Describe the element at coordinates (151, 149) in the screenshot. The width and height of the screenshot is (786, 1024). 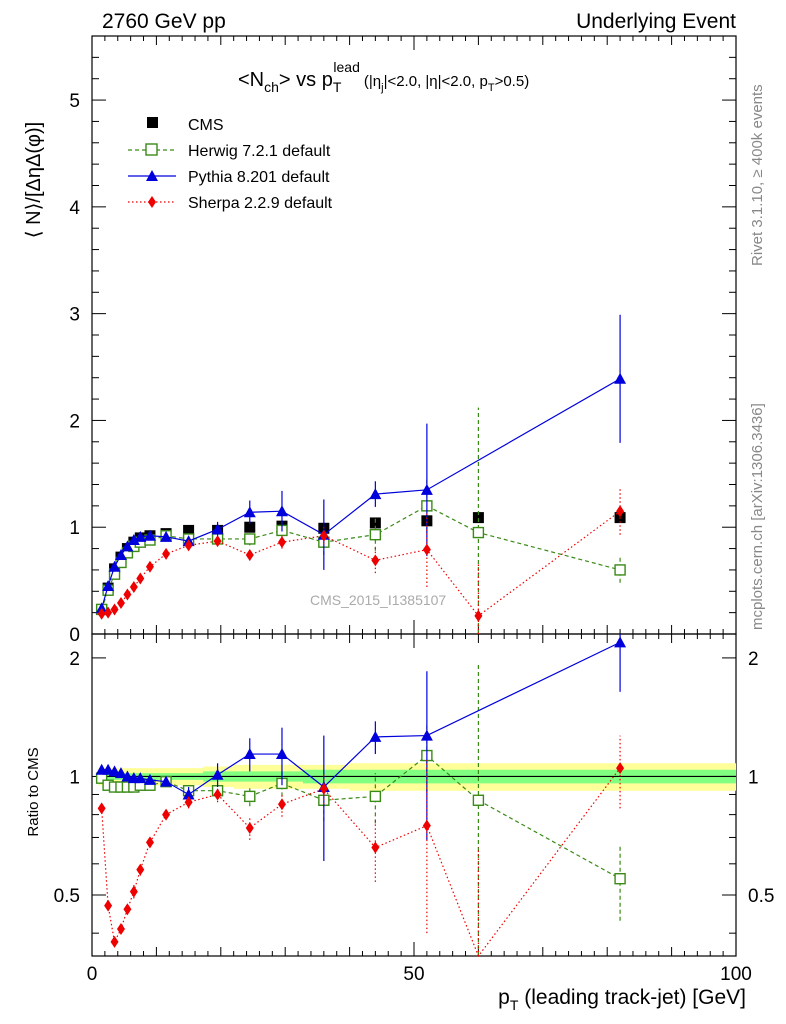
I see `legend-herwig-marker` at that location.